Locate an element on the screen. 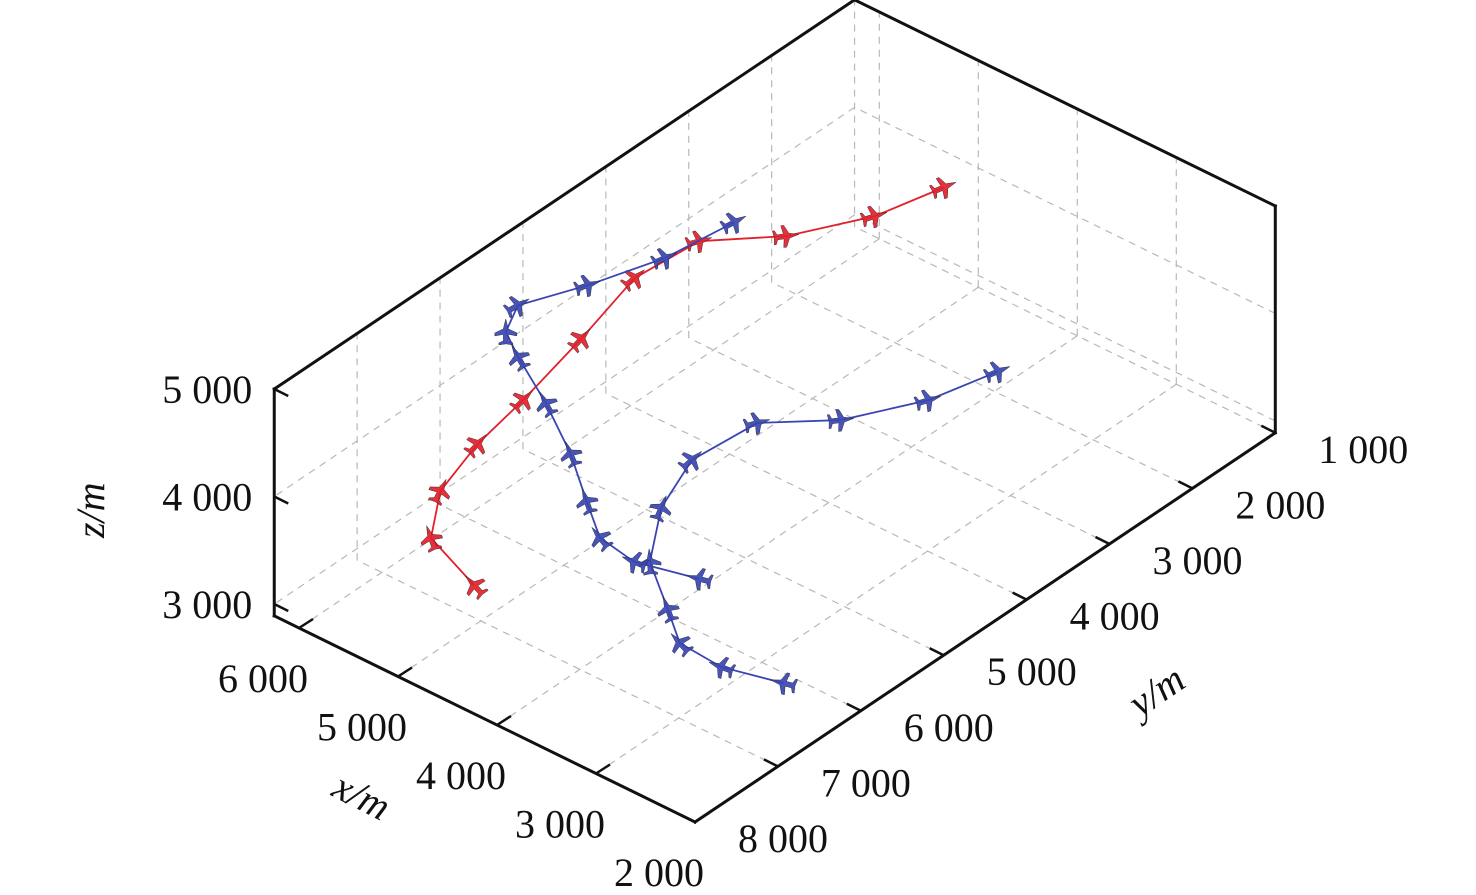  x-axis-title: x/m is located at coordinates (361, 795).